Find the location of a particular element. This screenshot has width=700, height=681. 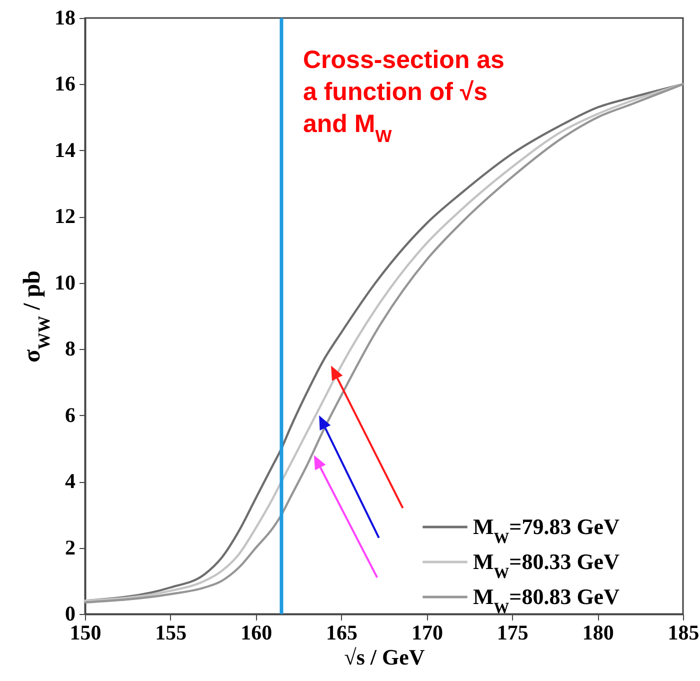

x-tick-label: 185 is located at coordinates (684, 632).